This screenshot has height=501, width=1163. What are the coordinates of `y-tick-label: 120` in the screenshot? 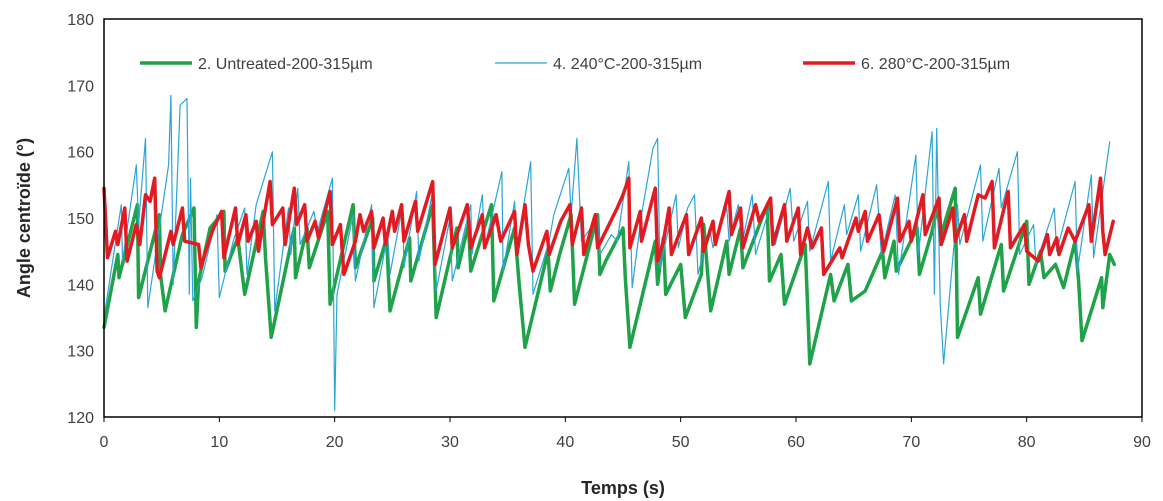 It's located at (80, 418).